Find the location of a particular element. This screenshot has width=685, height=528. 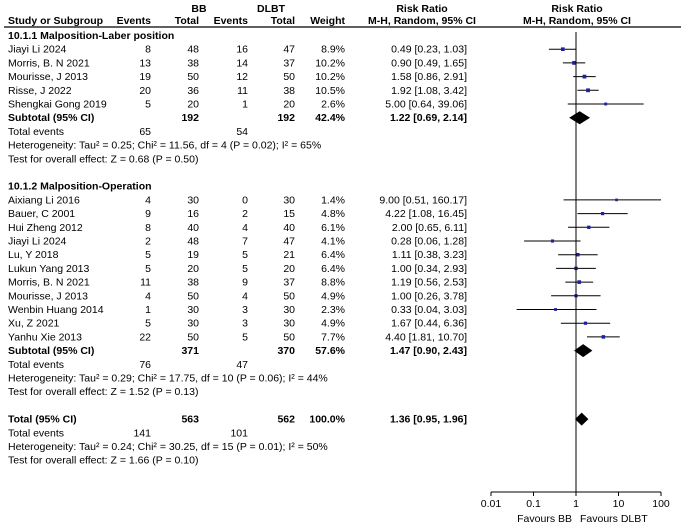

study-events-2: 12 is located at coordinates (242, 77).